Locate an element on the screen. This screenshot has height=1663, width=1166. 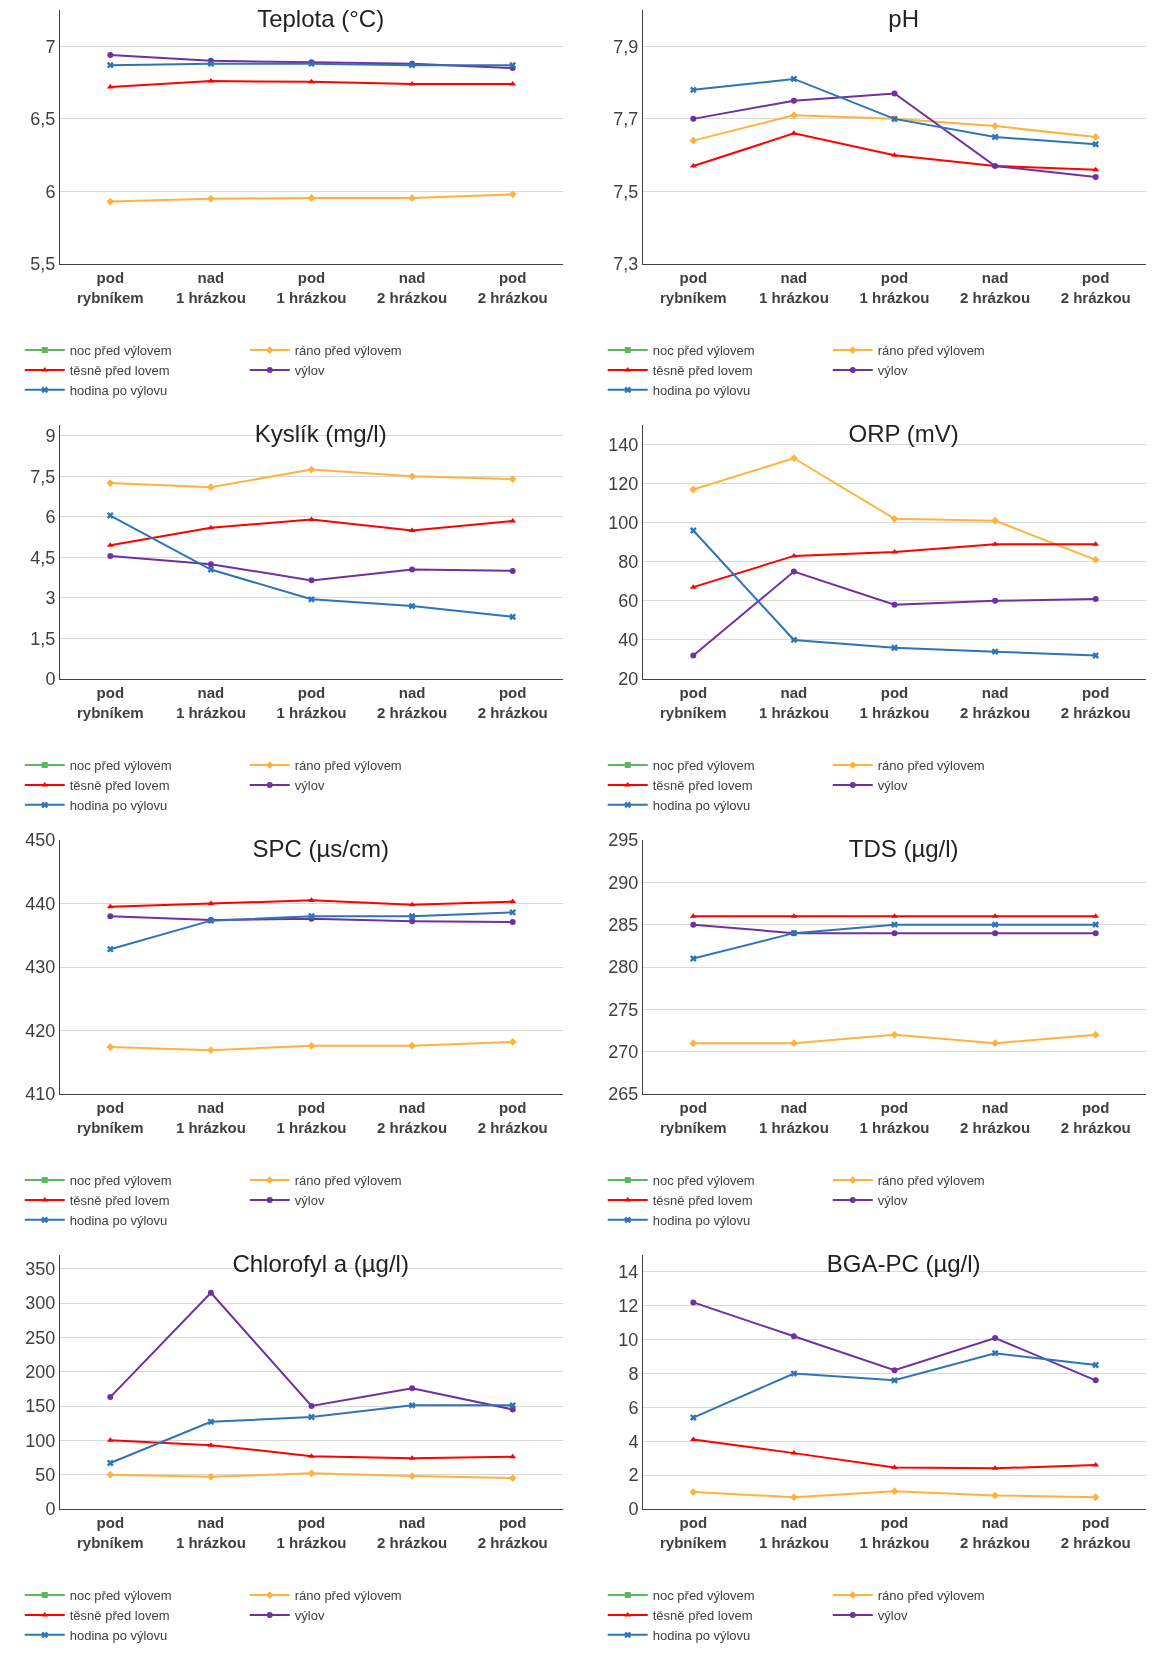
chart-title: Chlorofyl a (µg/l) is located at coordinates (320, 1264).